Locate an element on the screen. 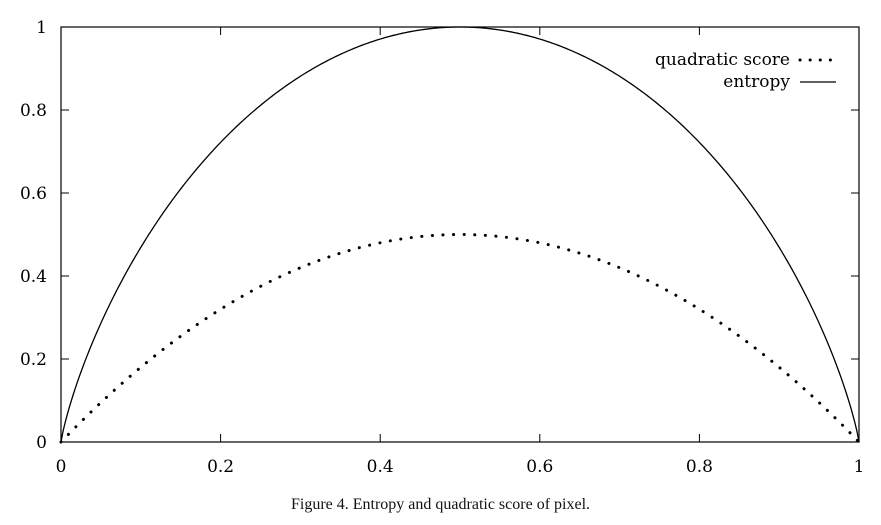 This screenshot has width=881, height=525. y-tick-label: 0.2 is located at coordinates (33, 360).